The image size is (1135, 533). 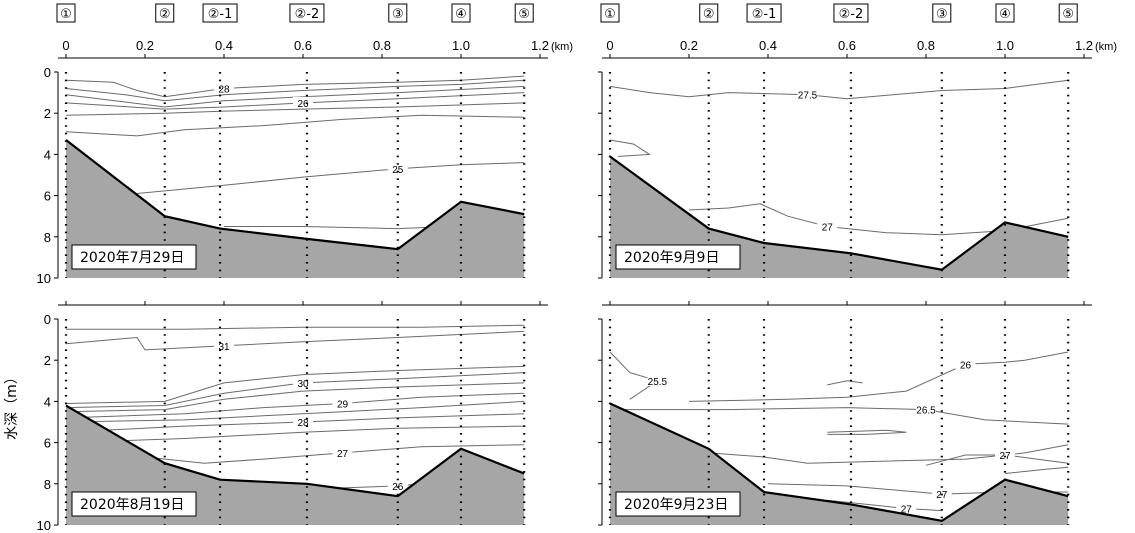 I want to click on bottom-terrain-line, so click(x=839, y=213).